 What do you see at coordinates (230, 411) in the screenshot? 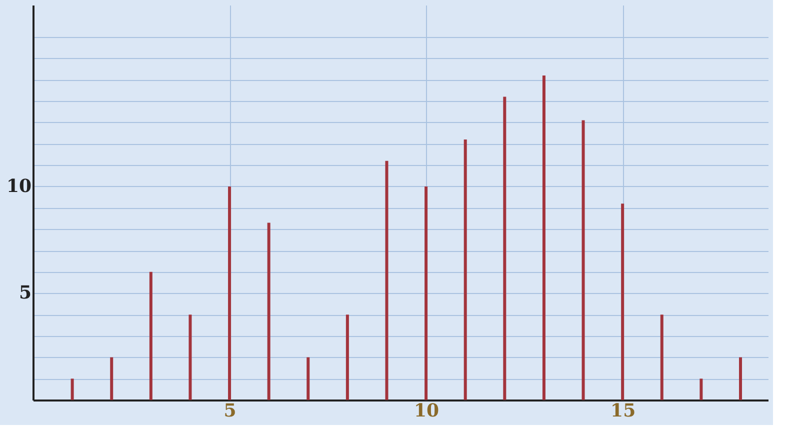
I see `x-tick-label: 5` at bounding box center [230, 411].